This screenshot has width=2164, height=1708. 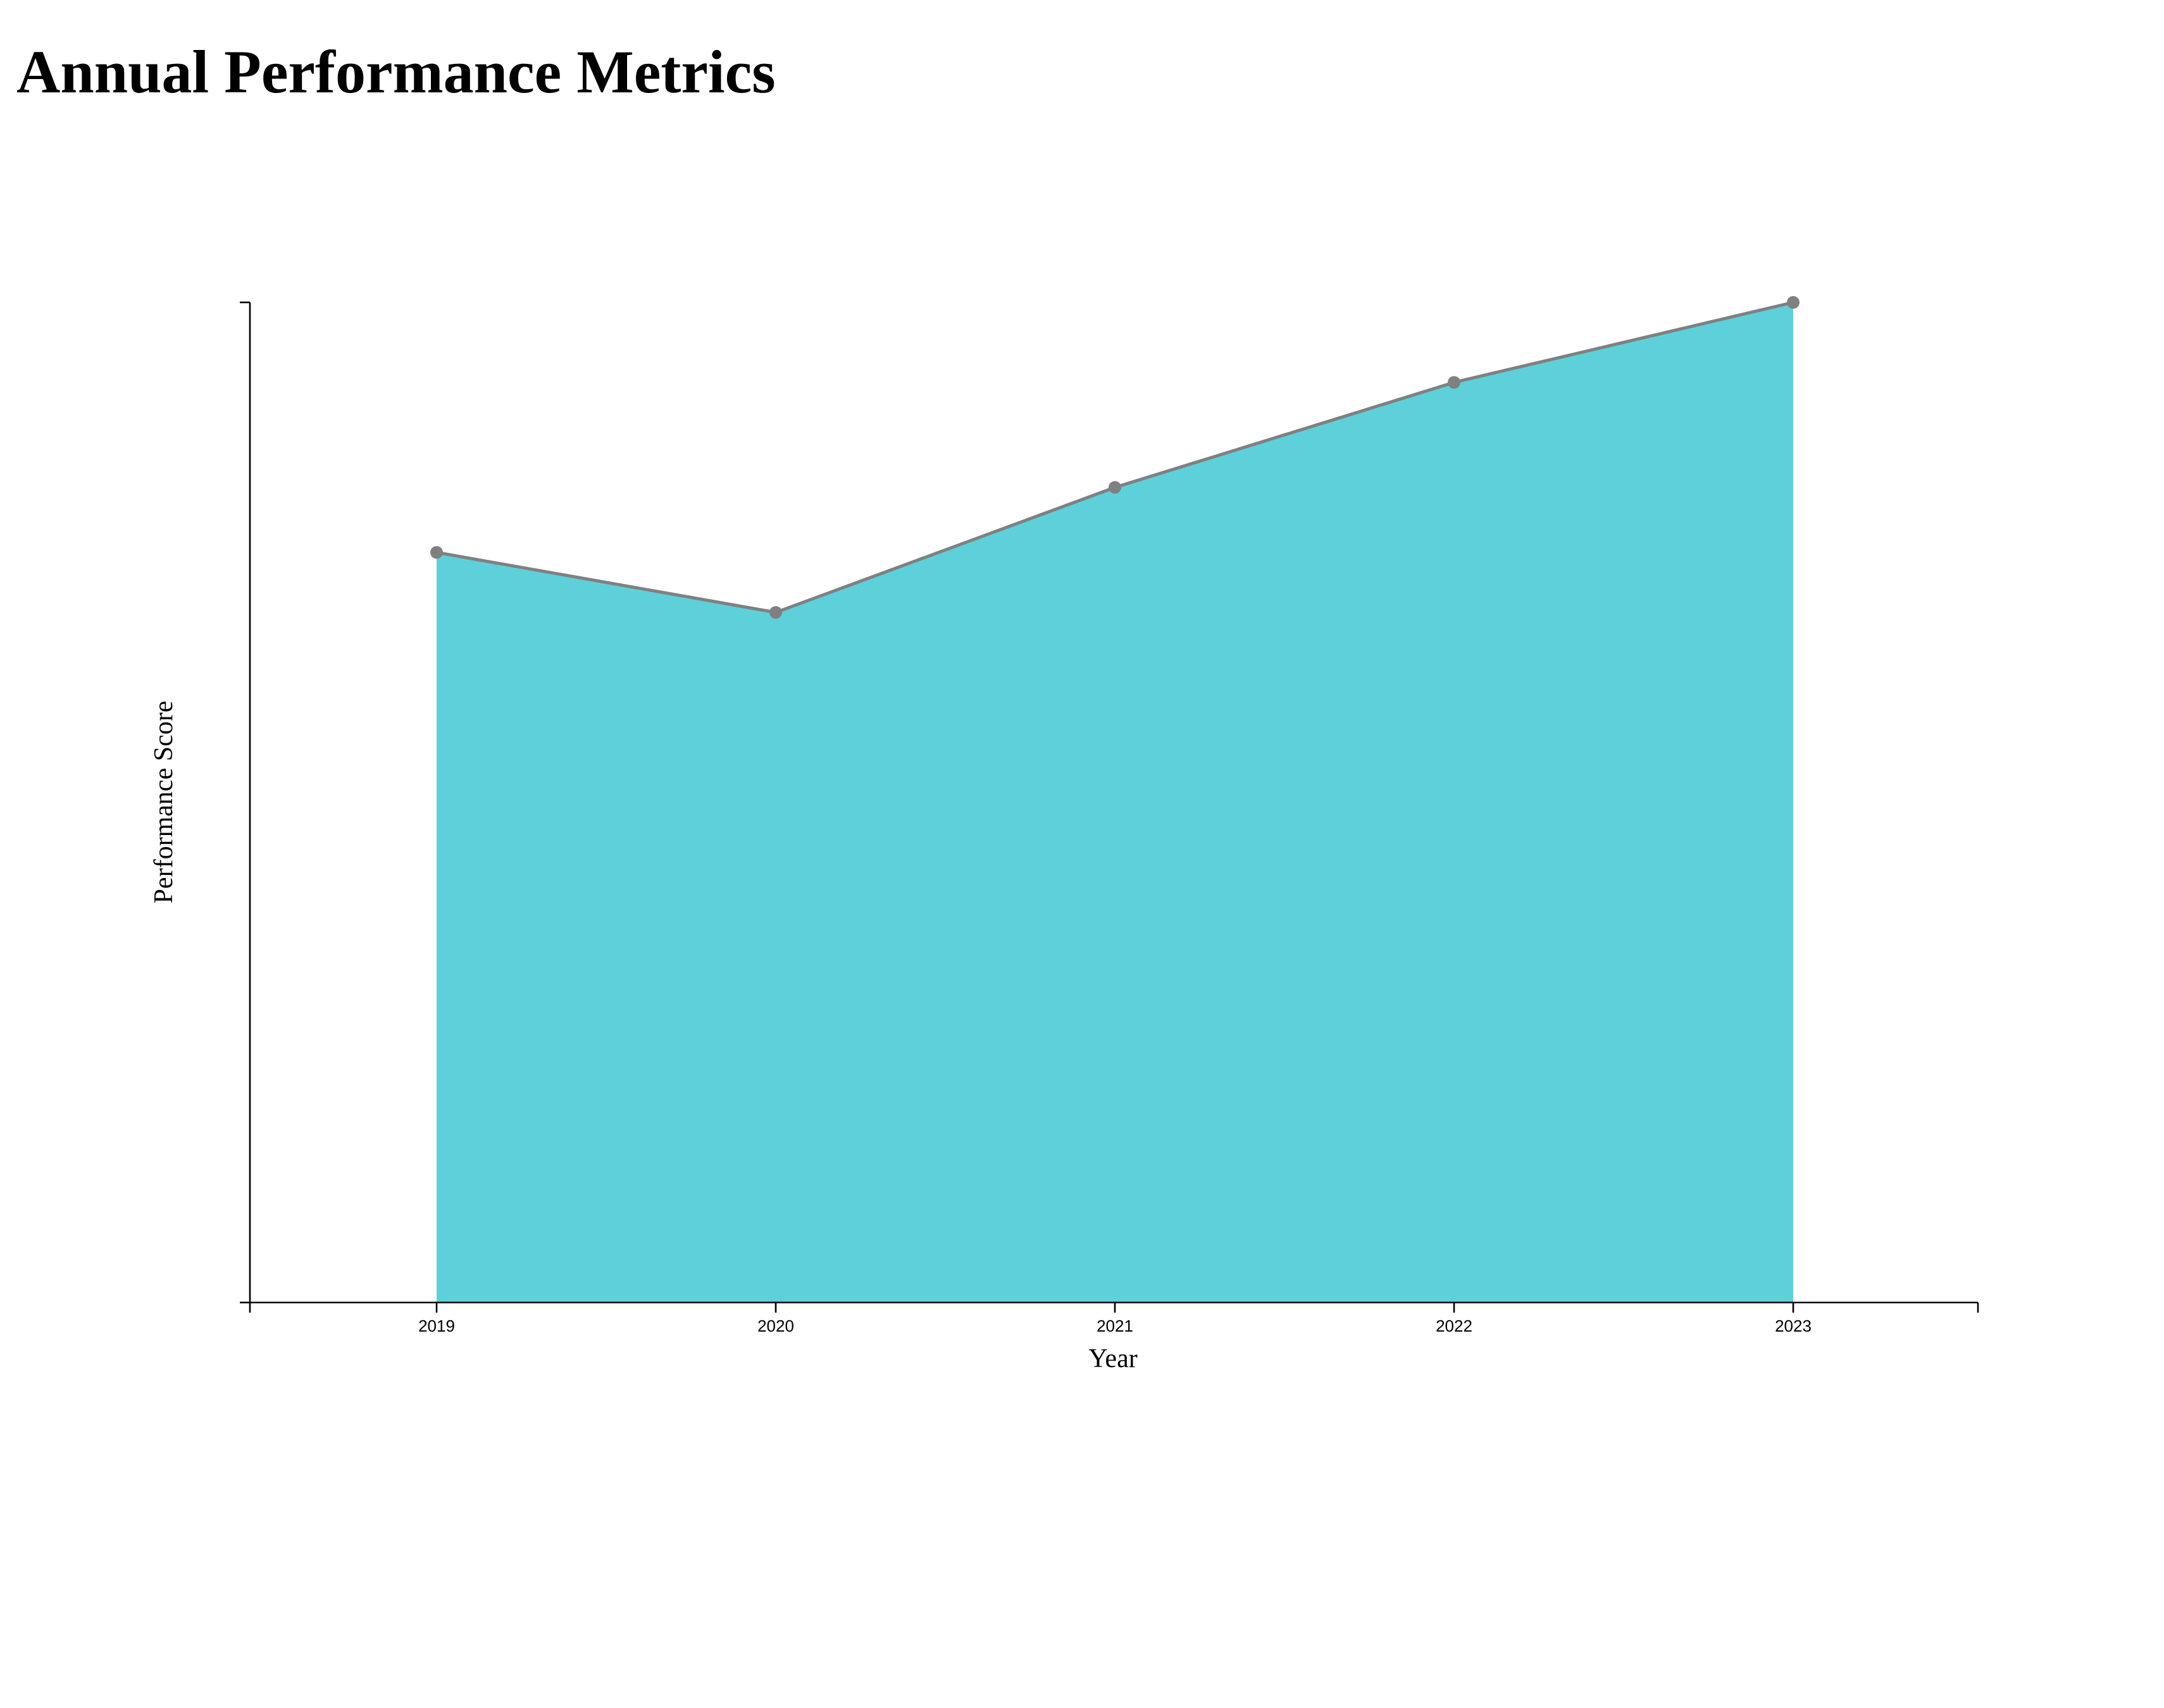 I want to click on x-tick-label: 2023, so click(x=1794, y=1325).